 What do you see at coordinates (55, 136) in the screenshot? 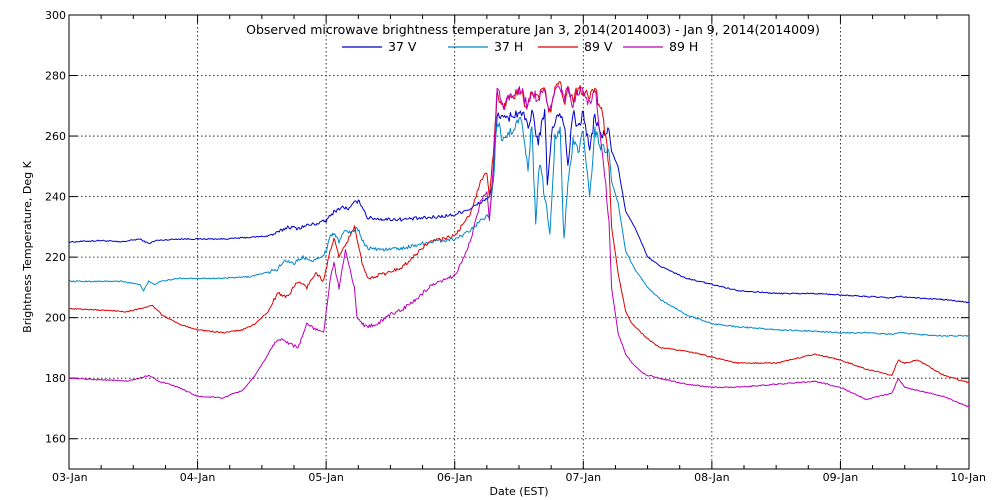
I see `y-tick-label: 260` at bounding box center [55, 136].